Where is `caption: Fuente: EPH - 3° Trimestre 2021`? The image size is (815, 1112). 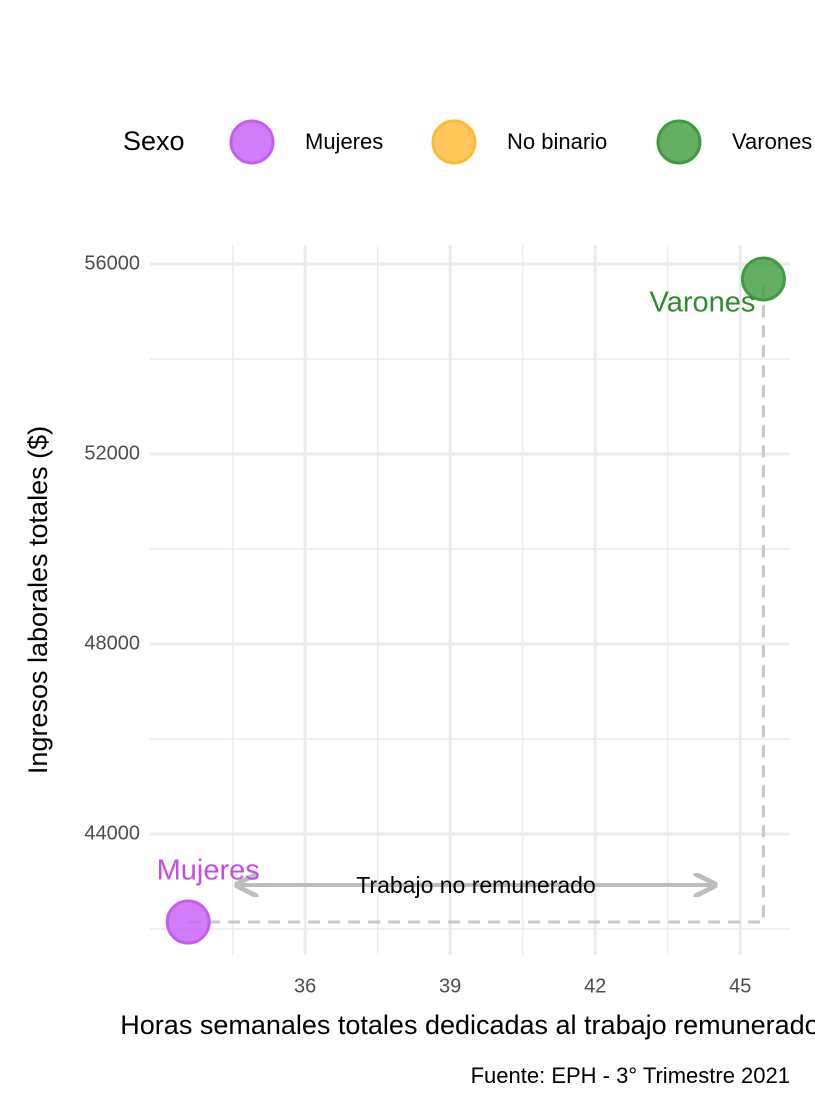
caption: Fuente: EPH - 3° Trimestre 2021 is located at coordinates (630, 1075).